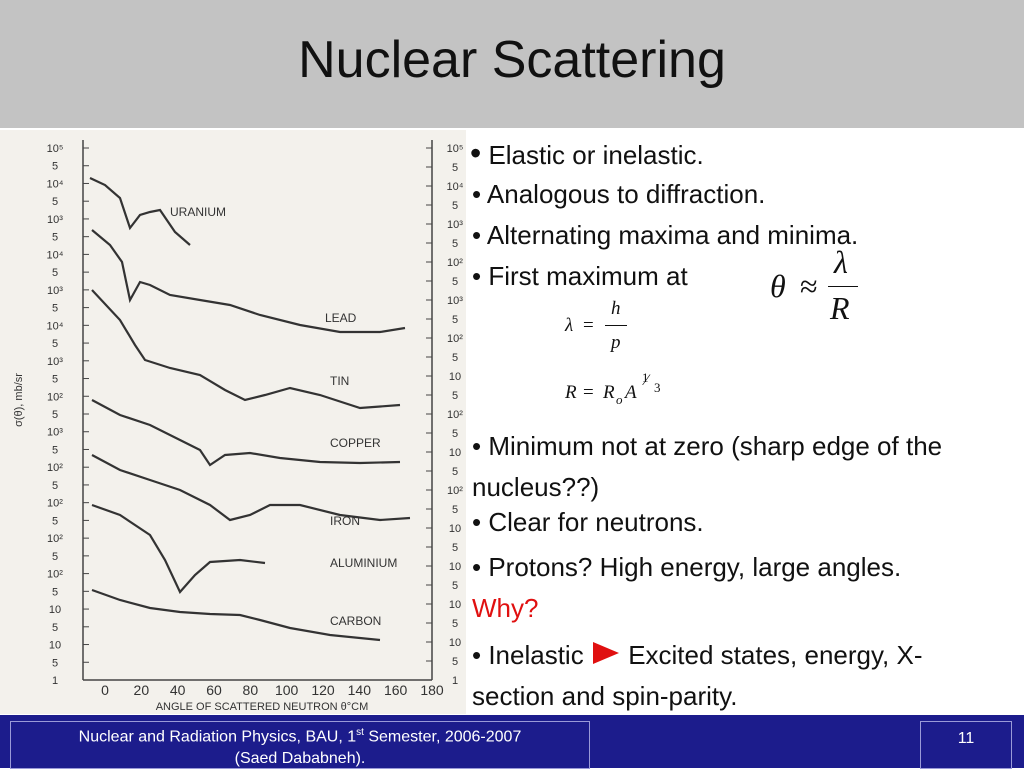 Image resolution: width=1024 pixels, height=770 pixels. Describe the element at coordinates (262, 707) in the screenshot. I see `x-axis-label: ANGLE OF SCATTERED NEUTRON θ°CM` at that location.